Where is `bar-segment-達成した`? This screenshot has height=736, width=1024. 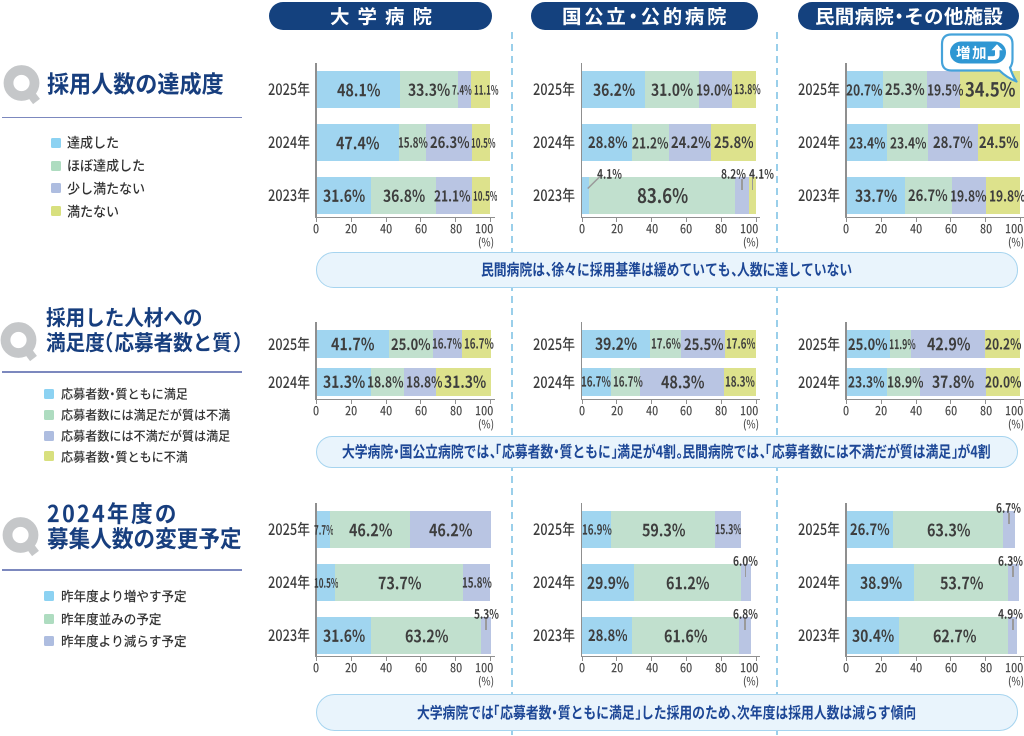 bar-segment-達成した is located at coordinates (586, 195).